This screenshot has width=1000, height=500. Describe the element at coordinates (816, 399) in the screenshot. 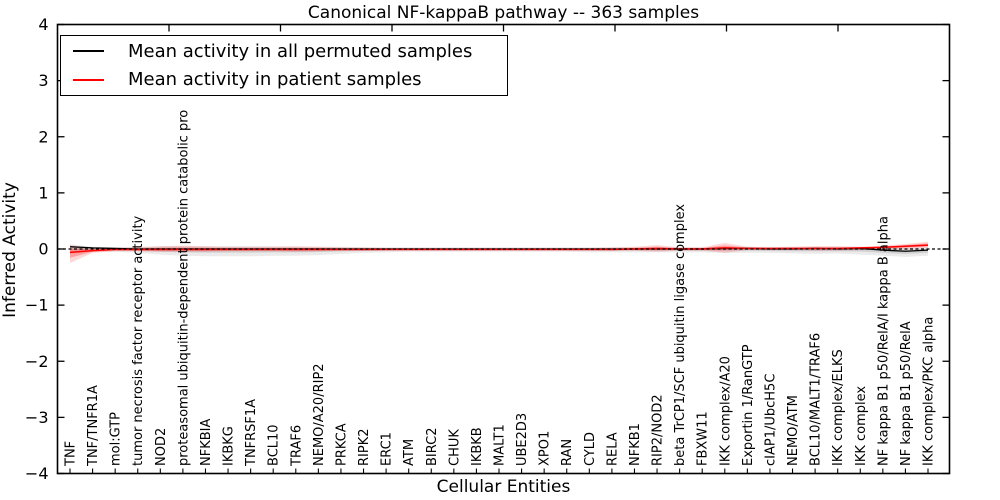

I see `x-tick-label: BCL10/MALT1/TRAF6` at that location.